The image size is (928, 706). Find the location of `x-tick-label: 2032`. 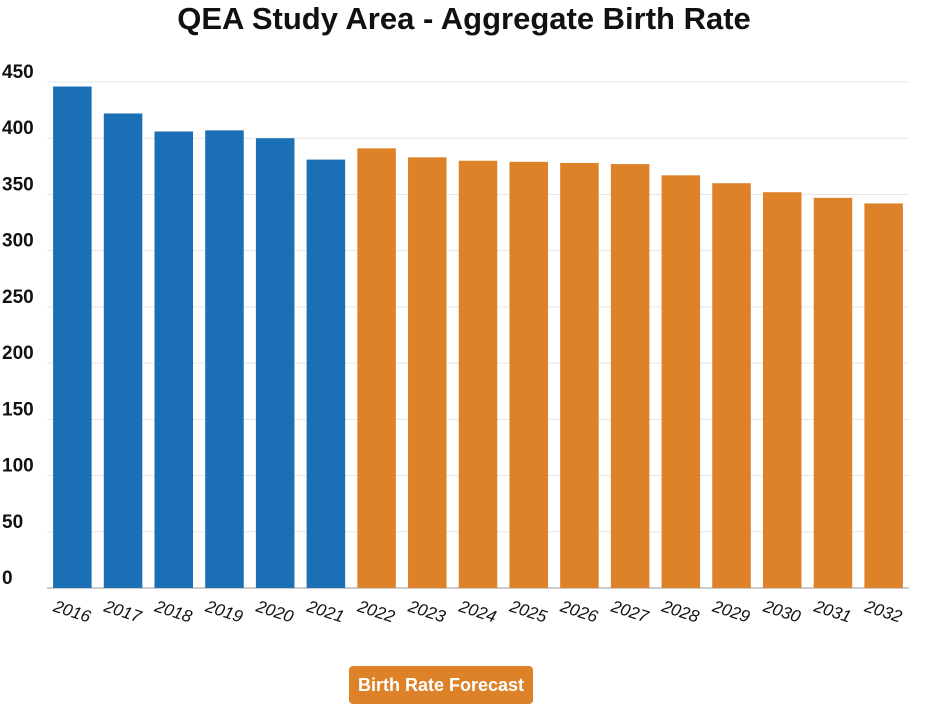

x-tick-label: 2032 is located at coordinates (882, 611).